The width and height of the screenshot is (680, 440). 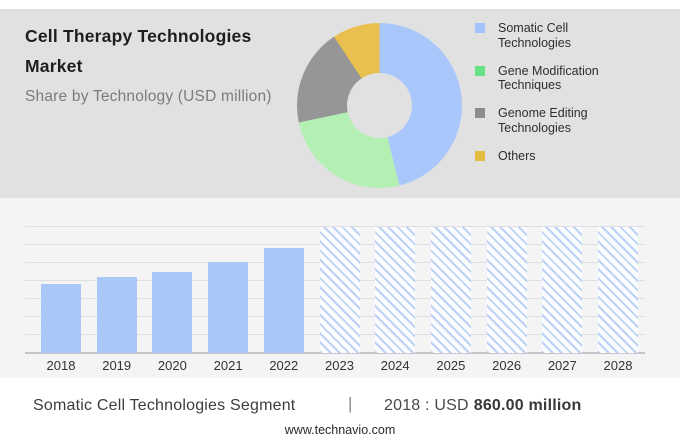 What do you see at coordinates (284, 365) in the screenshot?
I see `year-label-2022: 2022` at bounding box center [284, 365].